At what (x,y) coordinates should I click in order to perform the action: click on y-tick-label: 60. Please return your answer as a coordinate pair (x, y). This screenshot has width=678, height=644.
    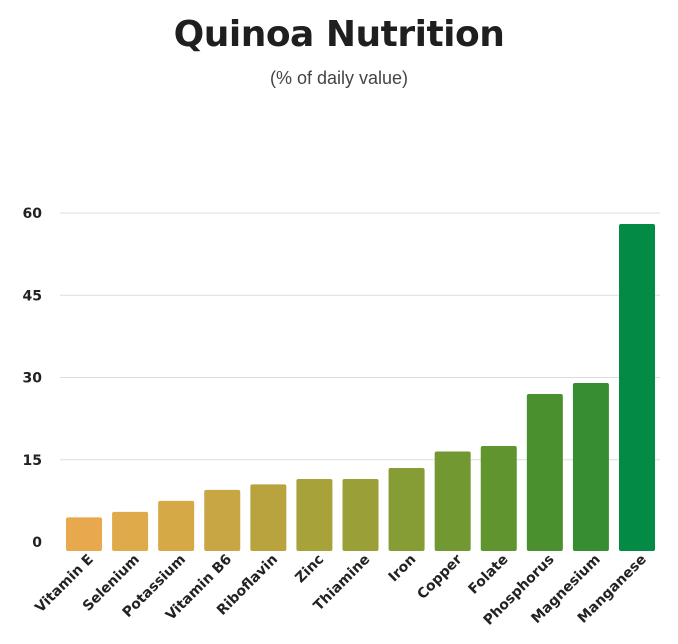
    Looking at the image, I should click on (33, 214).